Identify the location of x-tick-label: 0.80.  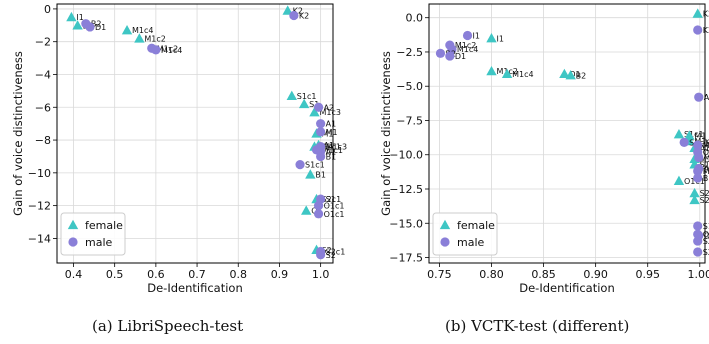
(491, 274).